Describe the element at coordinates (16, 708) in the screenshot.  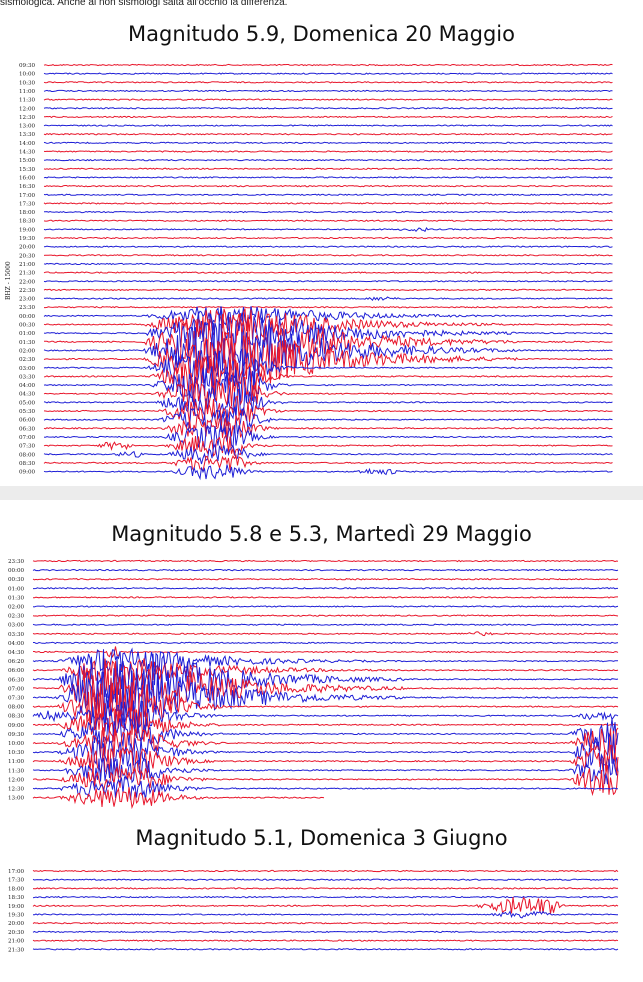
I see `tick-label: 08:00` at that location.